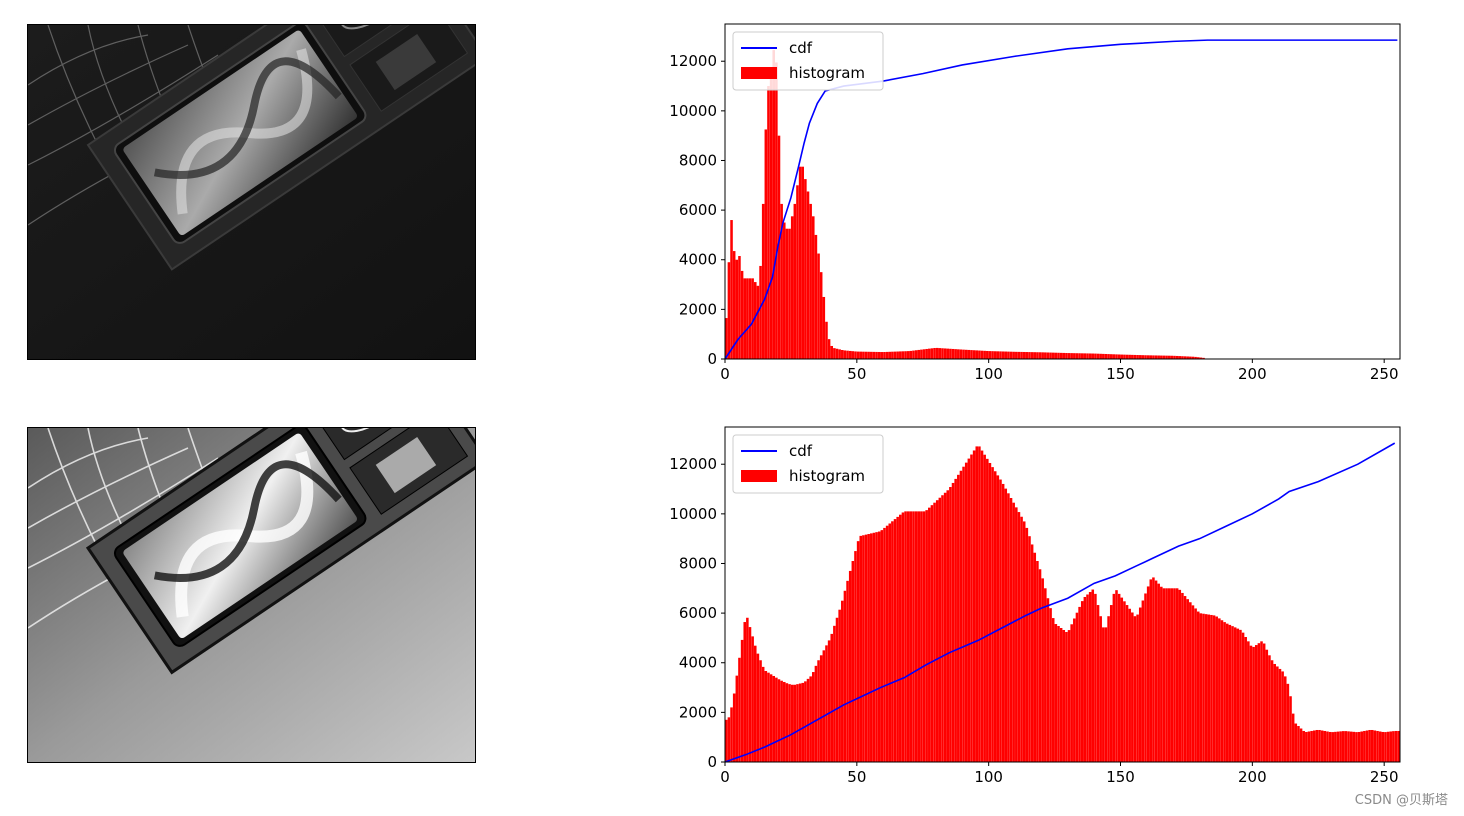 The image size is (1464, 816). I want to click on legend-label: cdf, so click(801, 451).